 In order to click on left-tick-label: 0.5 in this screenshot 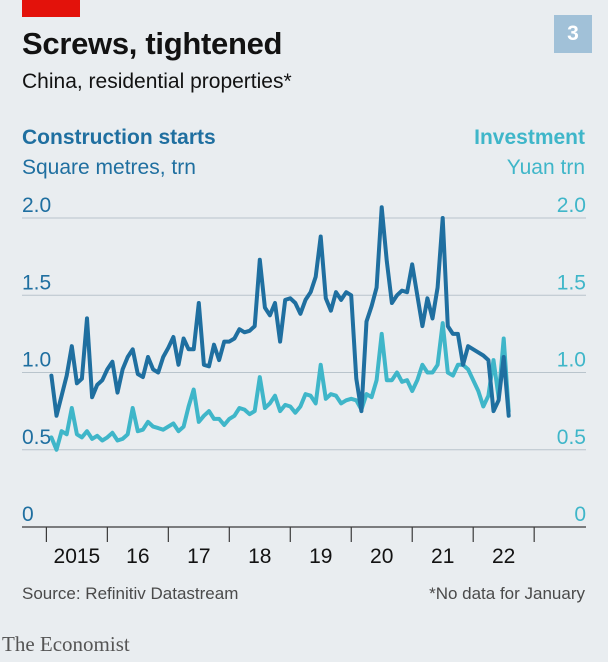, I will do `click(36, 437)`.